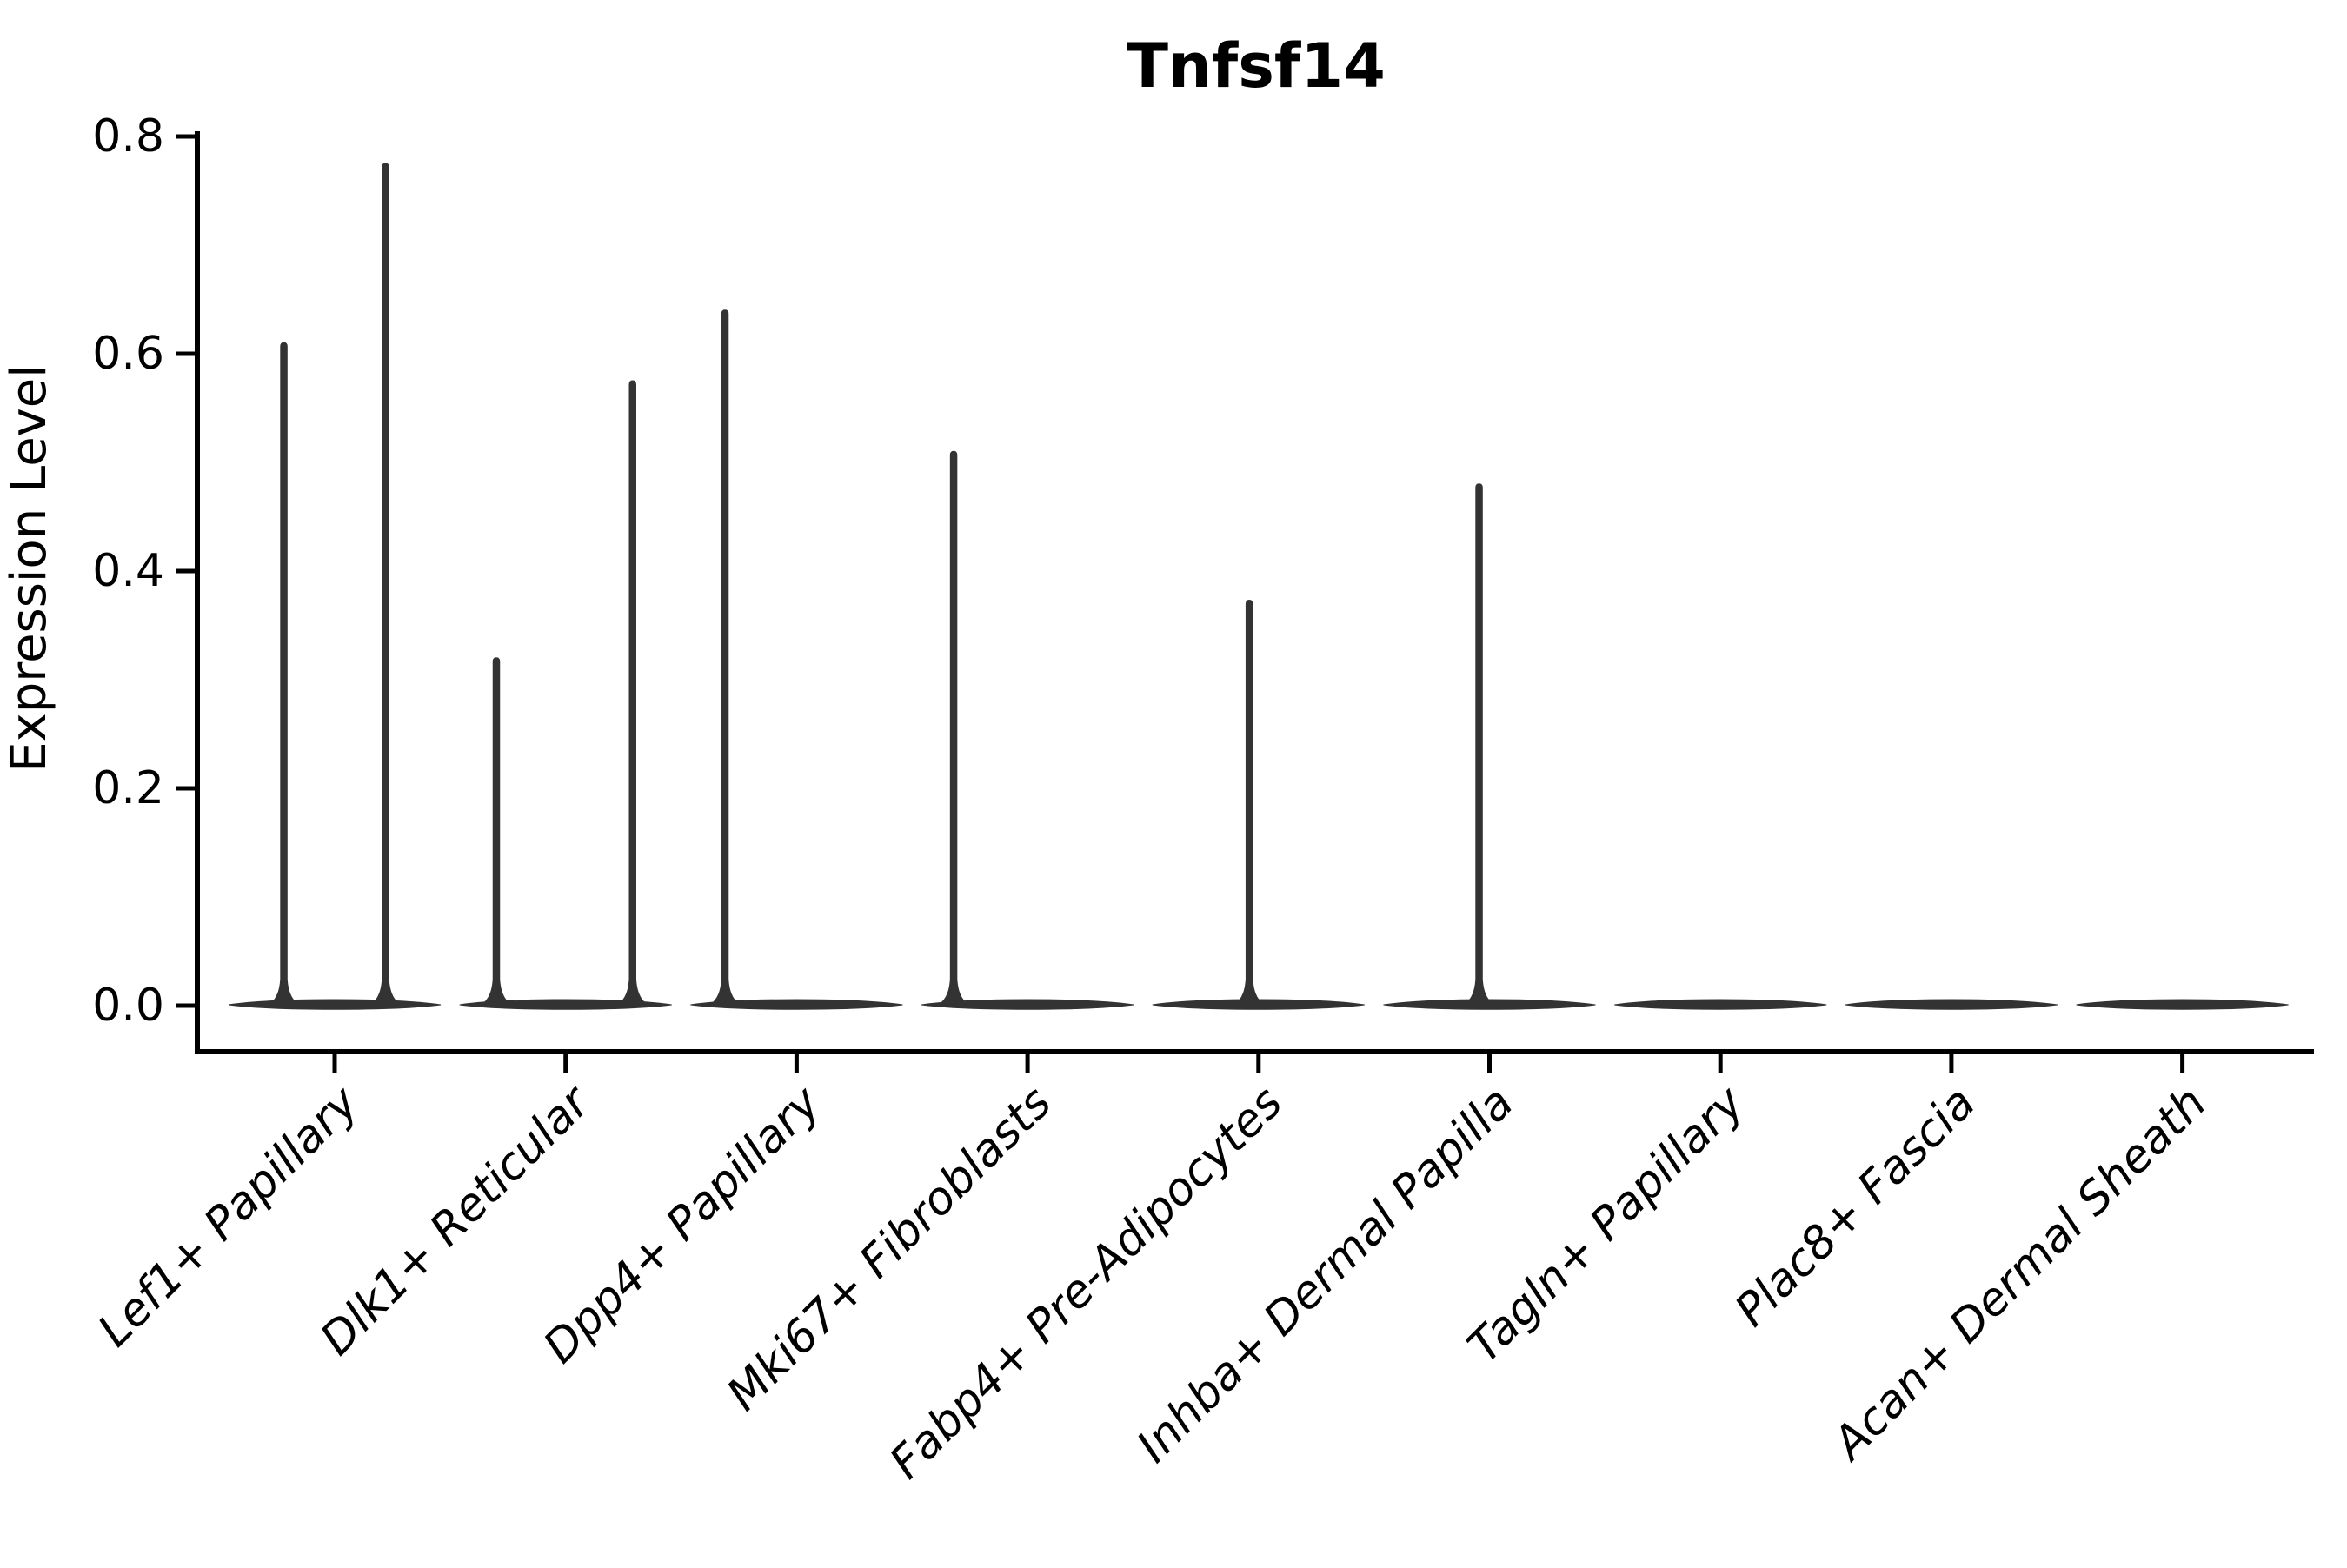 The width and height of the screenshot is (2347, 1568). What do you see at coordinates (128, 354) in the screenshot?
I see `y-tick-label: 0.6` at bounding box center [128, 354].